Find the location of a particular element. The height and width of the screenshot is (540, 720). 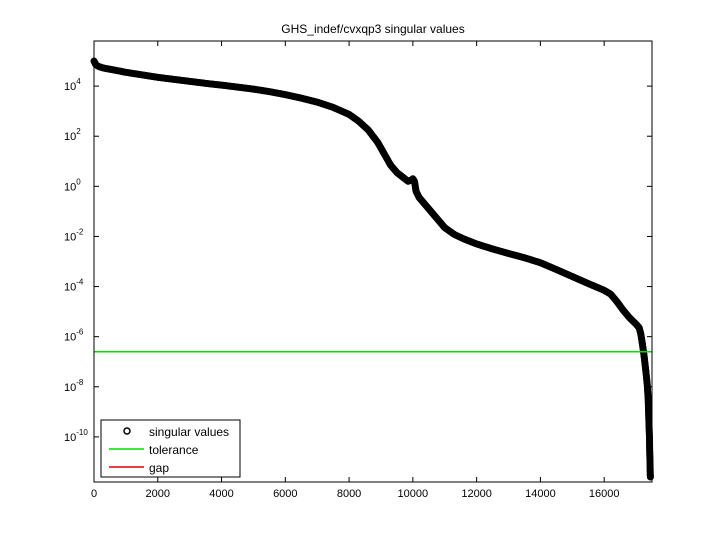

x-tick-label: 6000 is located at coordinates (285, 494).